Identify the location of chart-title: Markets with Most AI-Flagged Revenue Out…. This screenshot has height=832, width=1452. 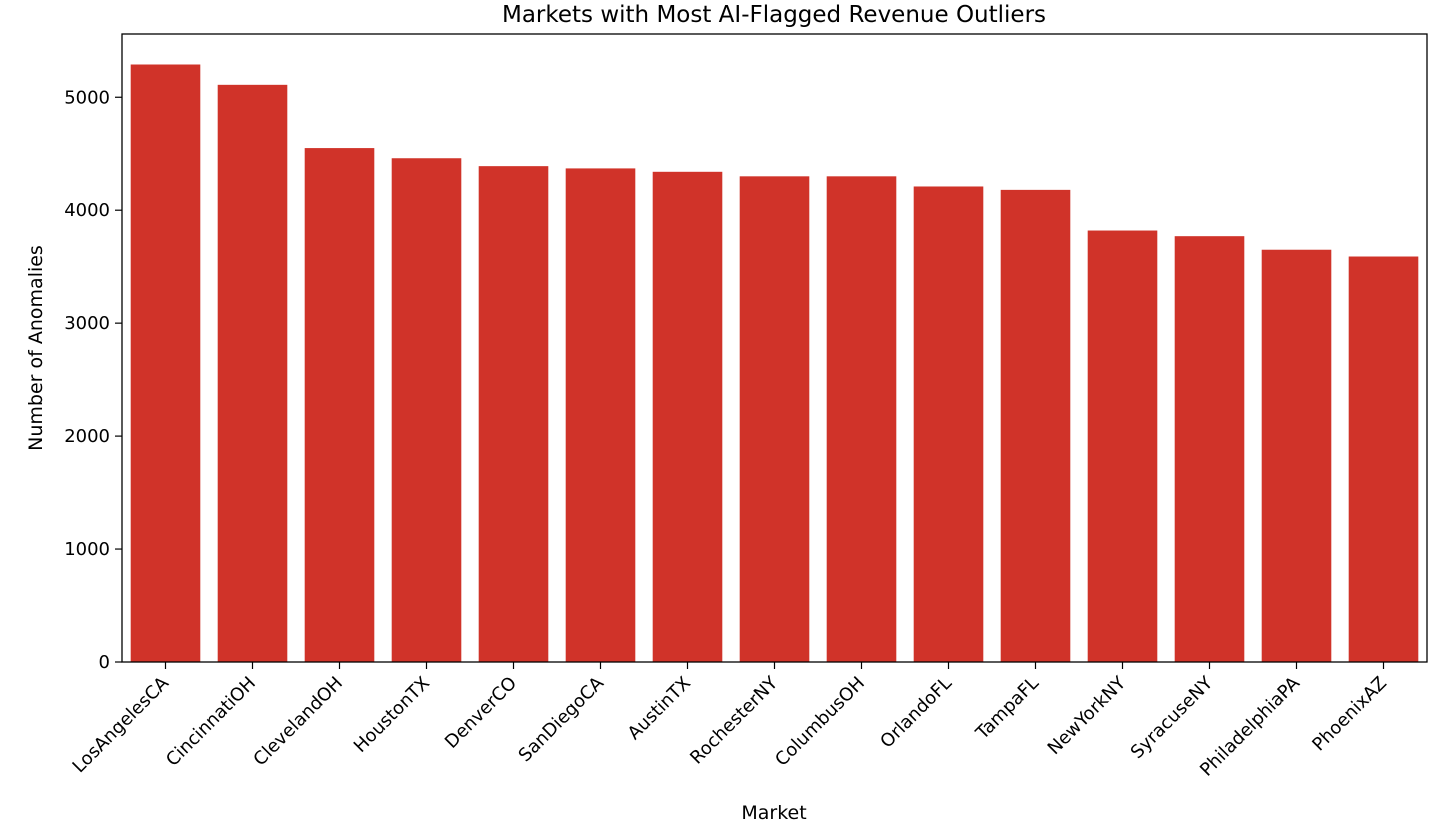
(774, 15).